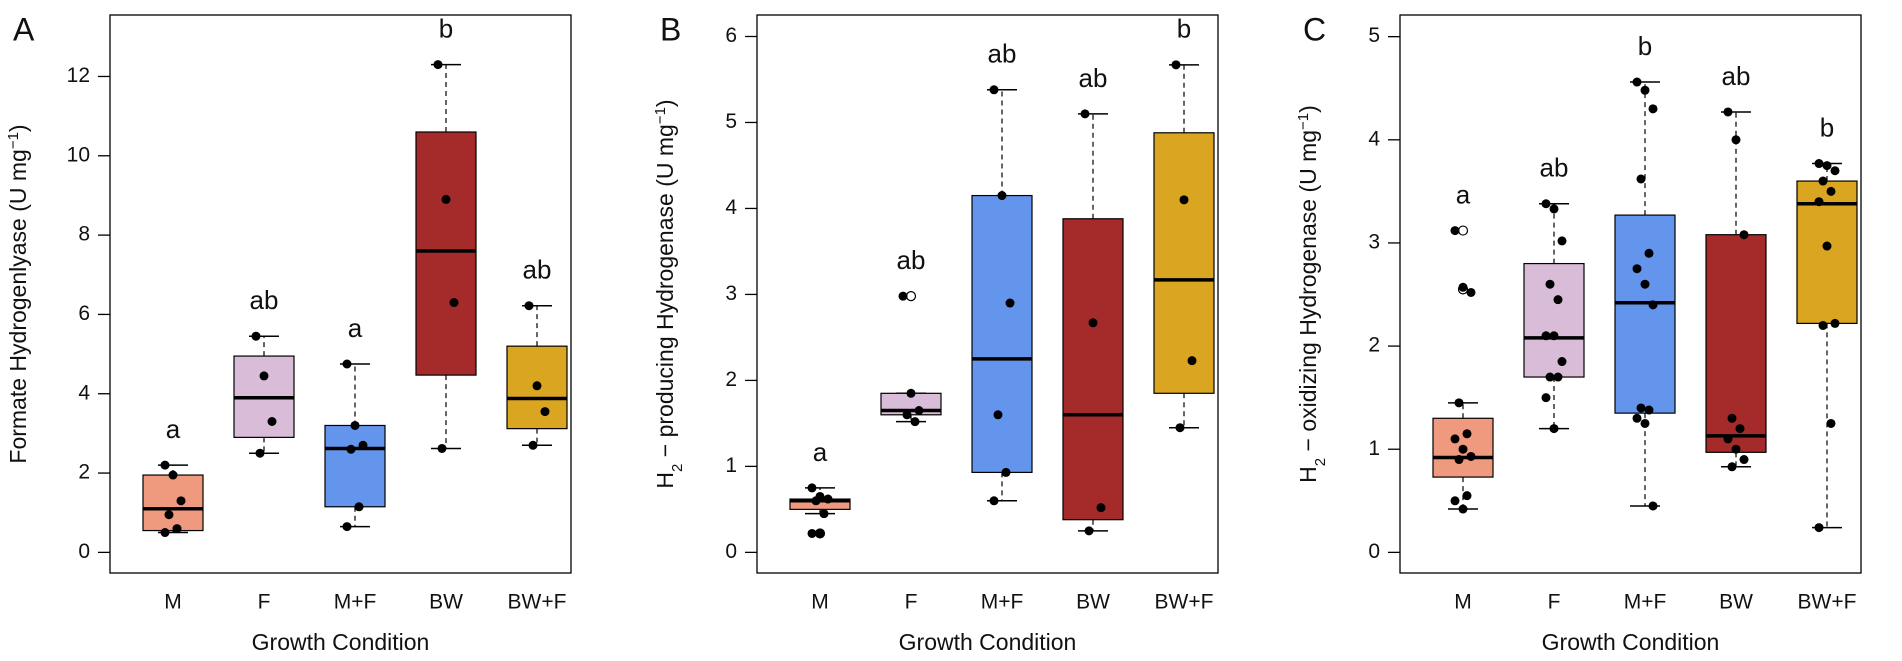 The width and height of the screenshot is (1902, 661). I want to click on y-axis-label-part: − producing Hydrogenase (U mg, so click(665, 293).